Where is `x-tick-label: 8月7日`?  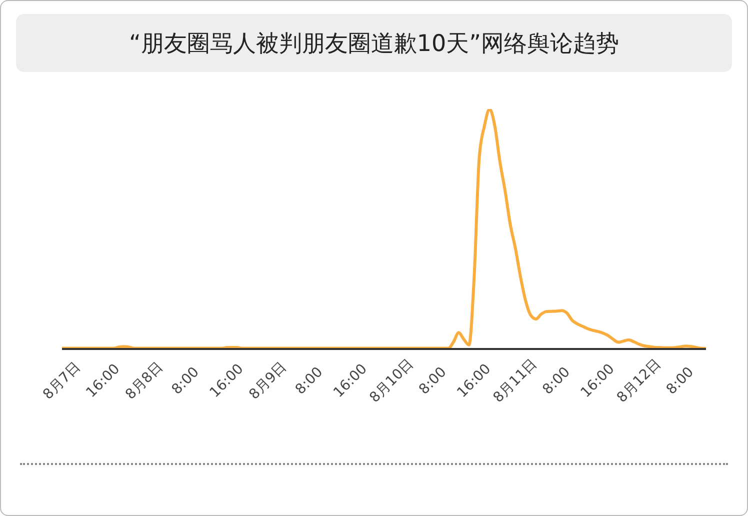
x-tick-label: 8月7日 is located at coordinates (62, 381).